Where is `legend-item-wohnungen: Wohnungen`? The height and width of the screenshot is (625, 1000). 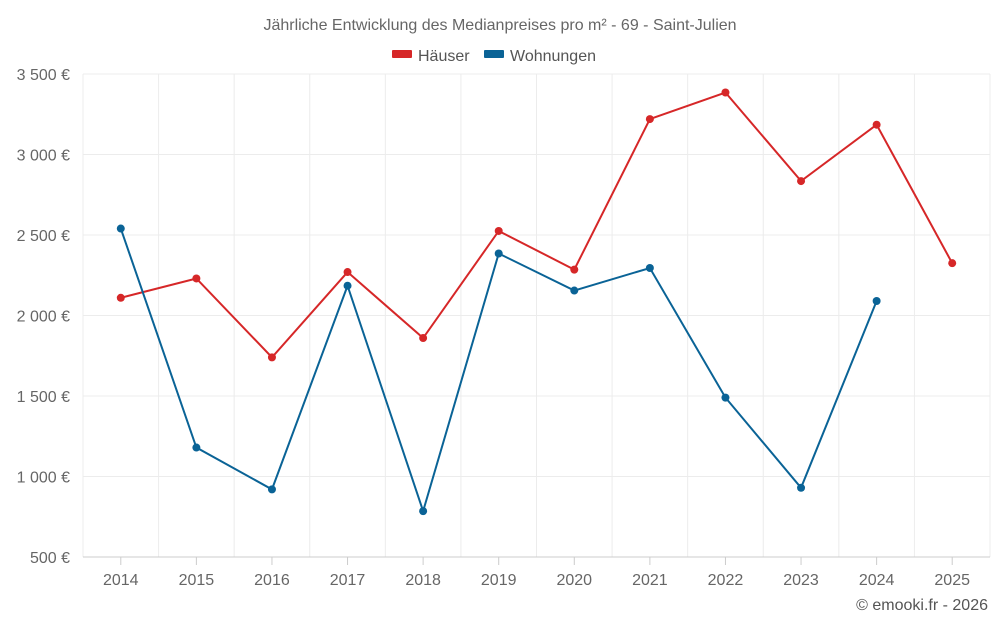 legend-item-wohnungen: Wohnungen is located at coordinates (540, 56).